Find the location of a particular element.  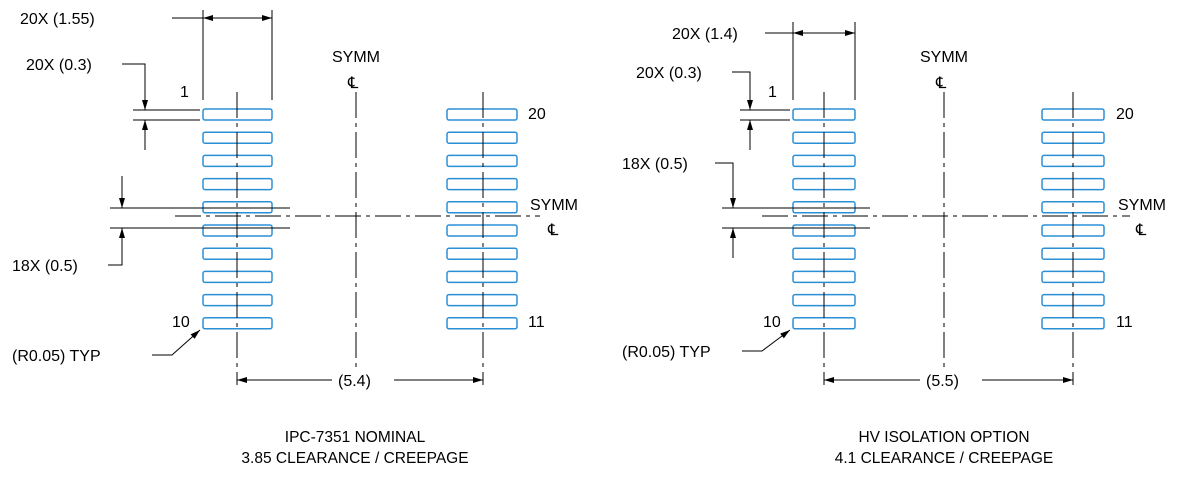

right-pitch-label: 18X (0.5) is located at coordinates (655, 164).